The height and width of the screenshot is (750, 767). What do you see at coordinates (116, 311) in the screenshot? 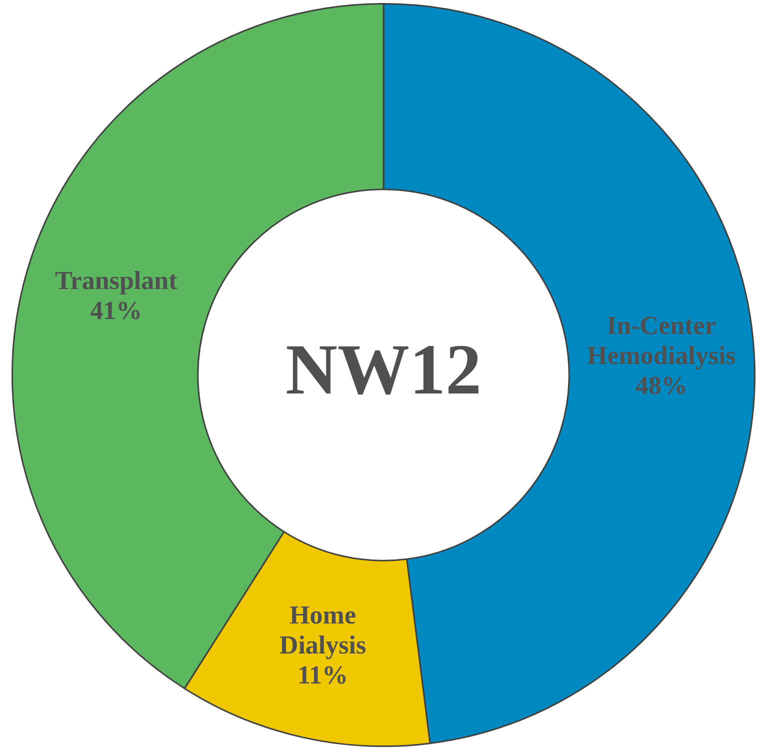
I see `data-label: 41%` at bounding box center [116, 311].